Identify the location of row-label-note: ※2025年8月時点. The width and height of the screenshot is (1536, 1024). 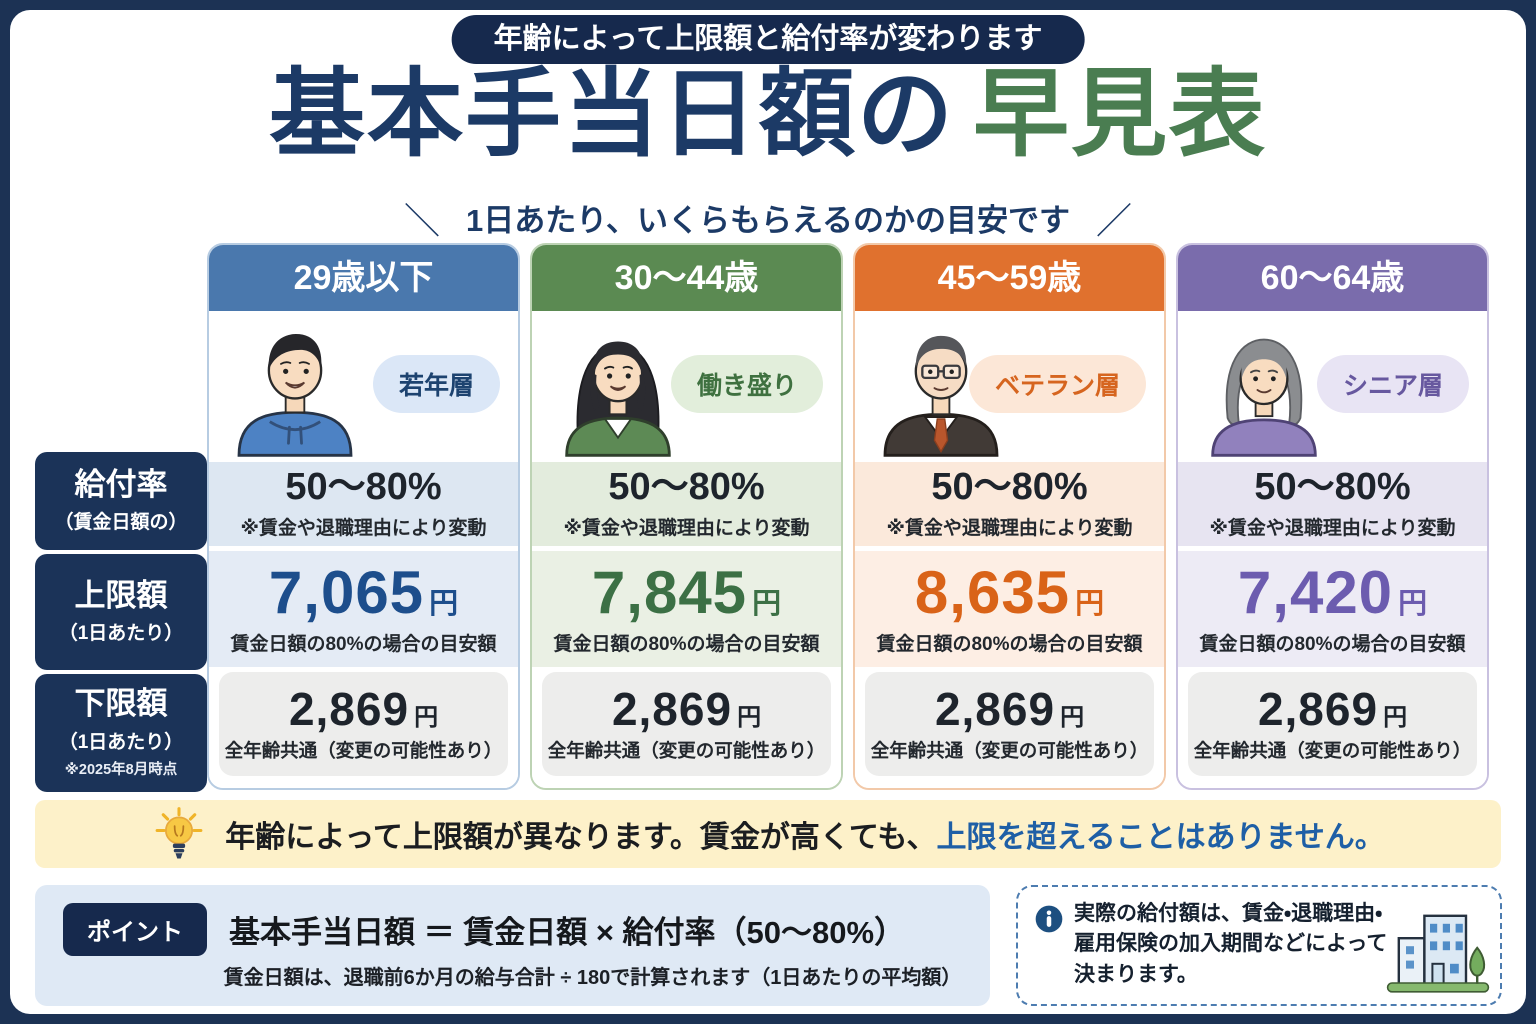
(121, 769).